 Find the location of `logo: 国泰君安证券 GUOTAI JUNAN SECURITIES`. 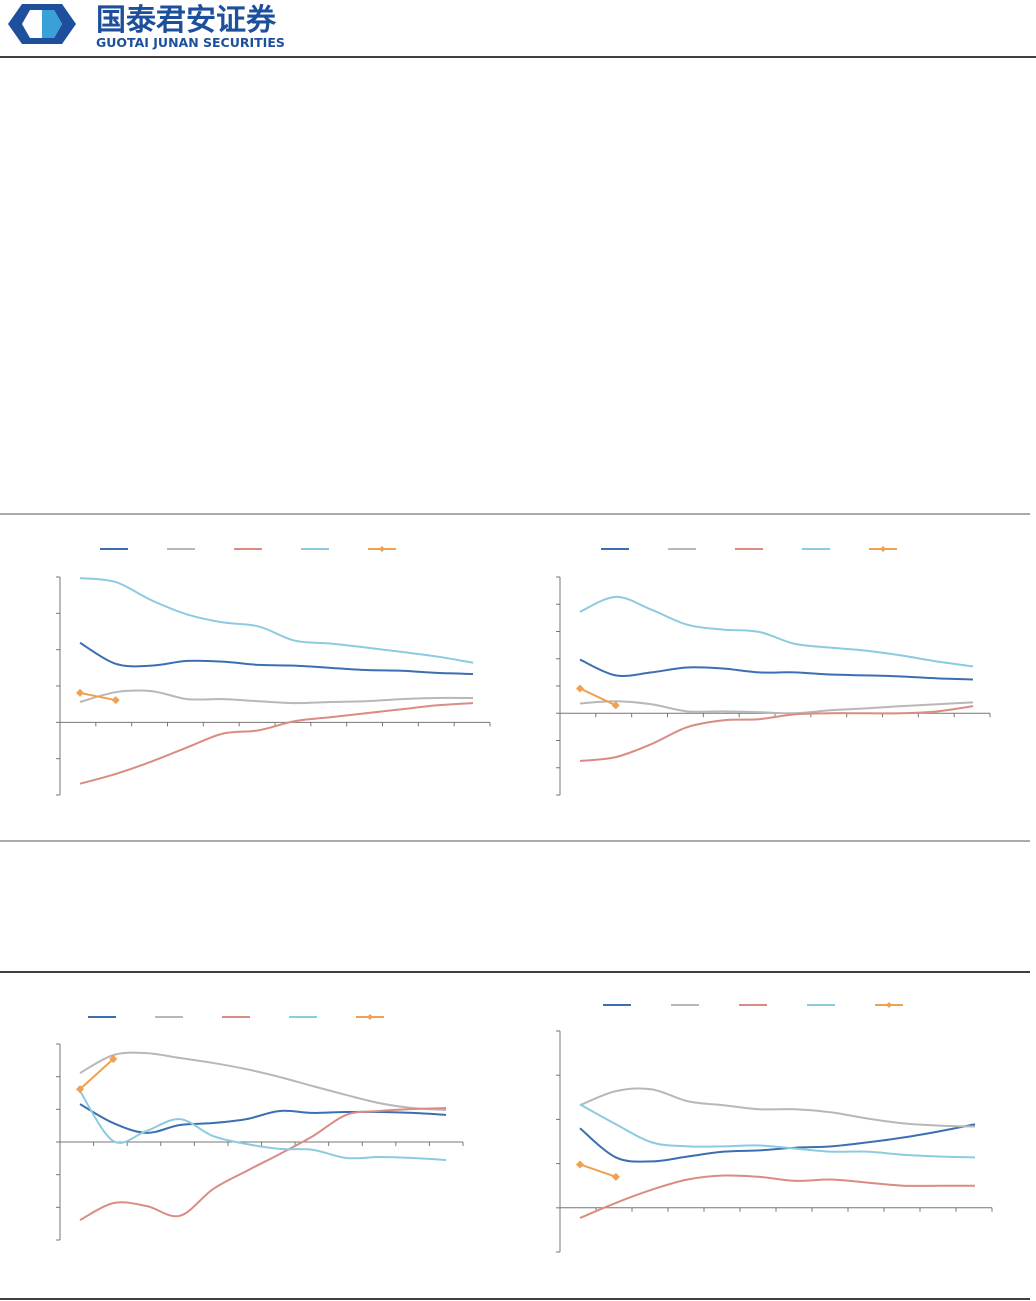

logo: 国泰君安证券 GUOTAI JUNAN SECURITIES is located at coordinates (146, 26).